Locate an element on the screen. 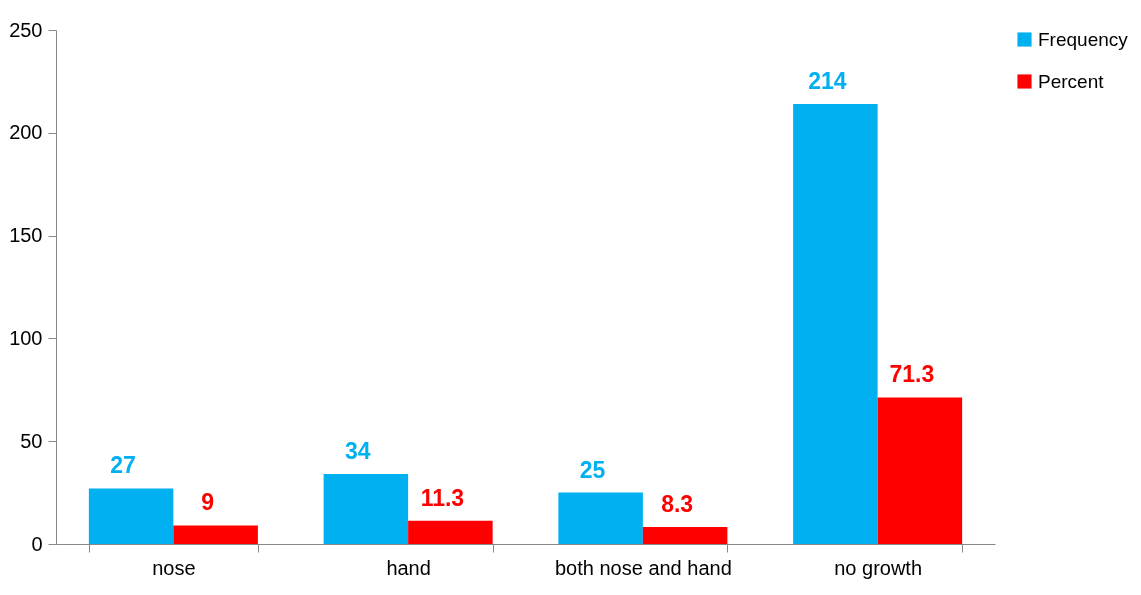 The height and width of the screenshot is (595, 1141). y-tick-label: 150 is located at coordinates (26, 235).